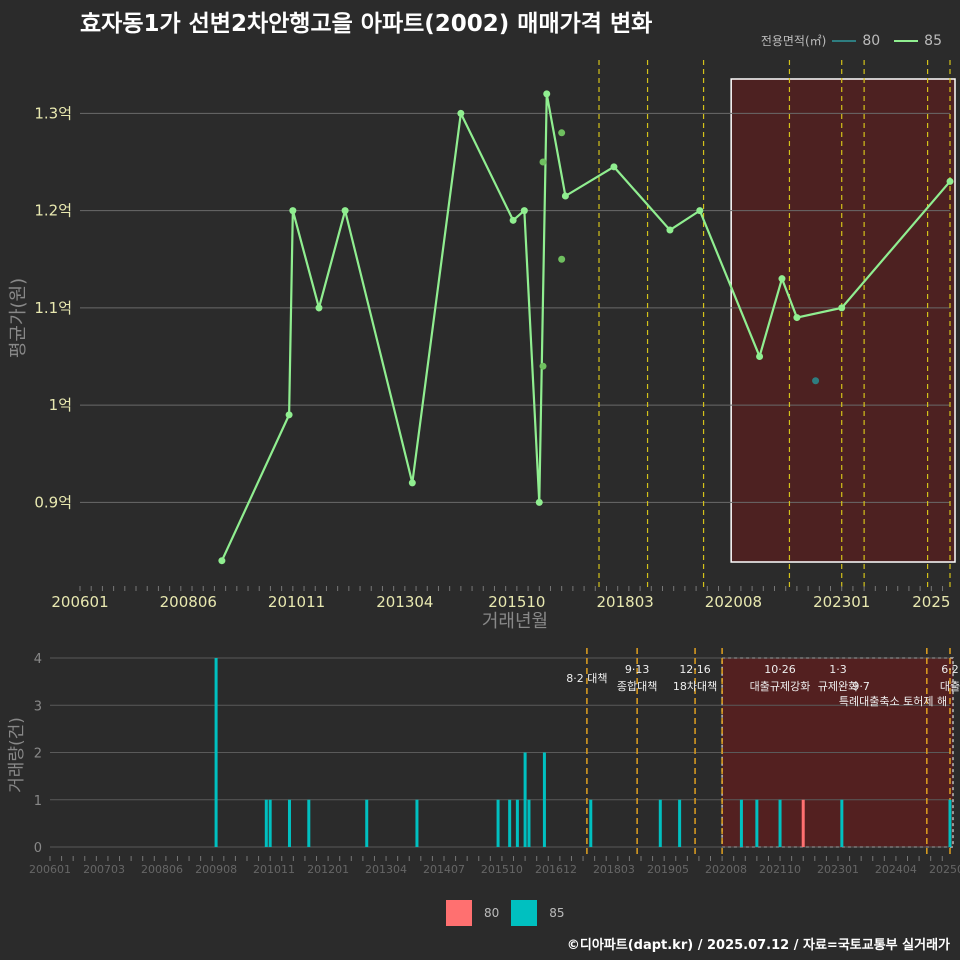 The width and height of the screenshot is (960, 960). What do you see at coordinates (188, 602) in the screenshot?
I see `x-tick-label: 200806` at bounding box center [188, 602].